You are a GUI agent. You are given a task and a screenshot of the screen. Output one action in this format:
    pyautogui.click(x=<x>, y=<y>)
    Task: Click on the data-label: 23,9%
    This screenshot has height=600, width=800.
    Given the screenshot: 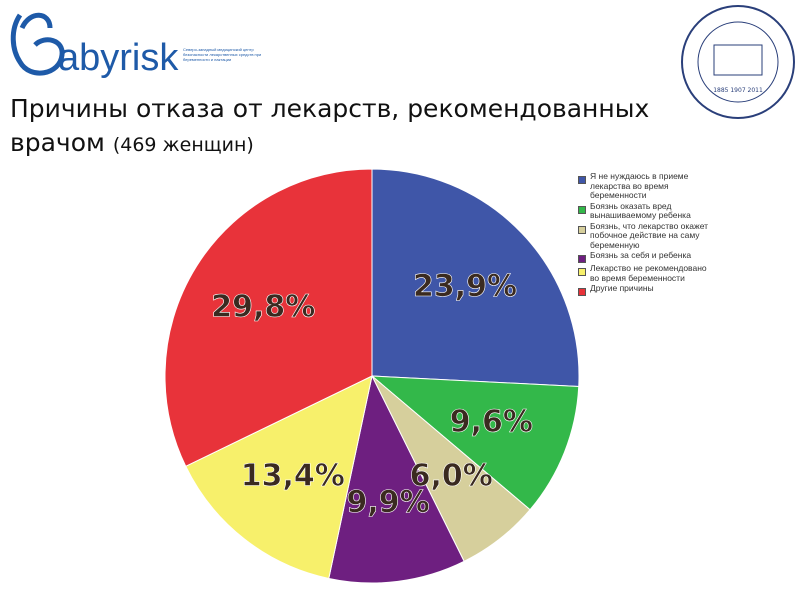 What is the action you would take?
    pyautogui.click(x=465, y=286)
    